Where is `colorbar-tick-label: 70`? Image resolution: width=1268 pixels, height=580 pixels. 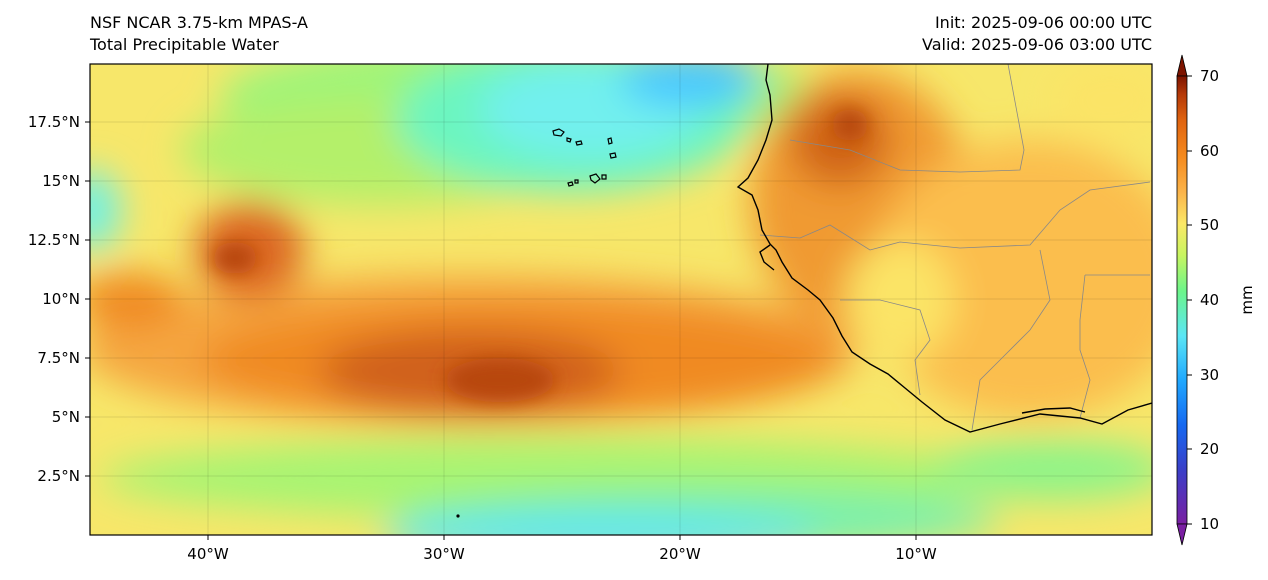
colorbar-tick-label: 70 is located at coordinates (1209, 76).